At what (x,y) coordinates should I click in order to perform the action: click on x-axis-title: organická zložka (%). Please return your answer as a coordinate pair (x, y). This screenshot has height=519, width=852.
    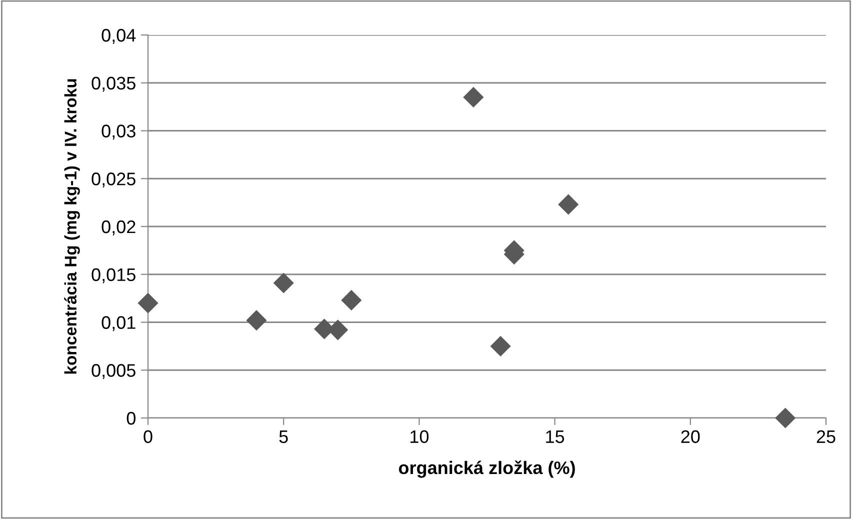
    Looking at the image, I should click on (486, 469).